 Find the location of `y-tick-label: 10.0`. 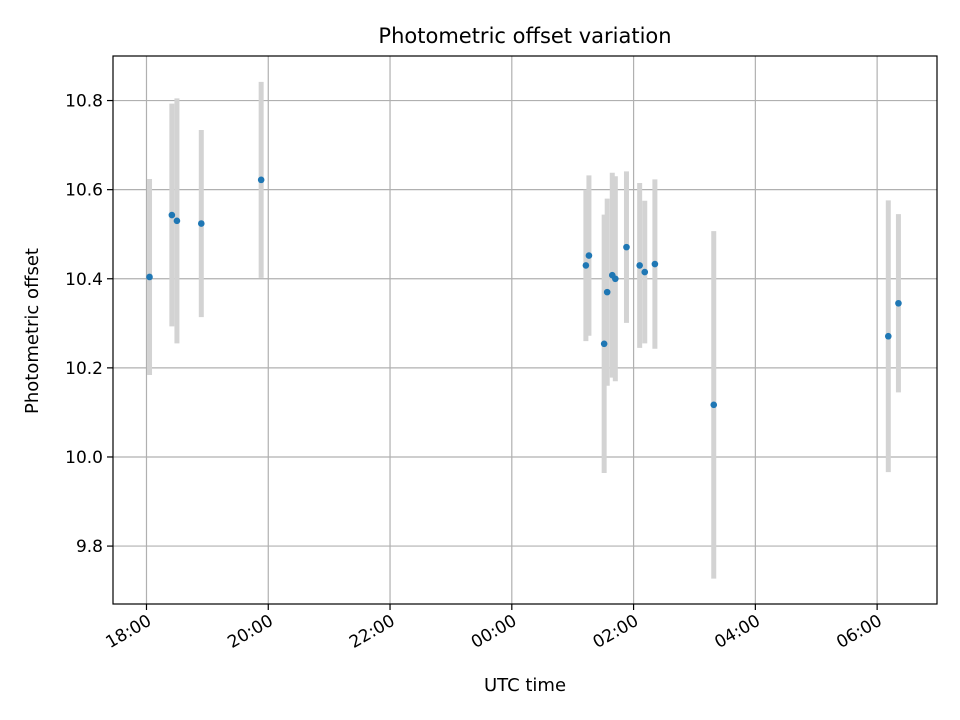

y-tick-label: 10.0 is located at coordinates (84, 458).